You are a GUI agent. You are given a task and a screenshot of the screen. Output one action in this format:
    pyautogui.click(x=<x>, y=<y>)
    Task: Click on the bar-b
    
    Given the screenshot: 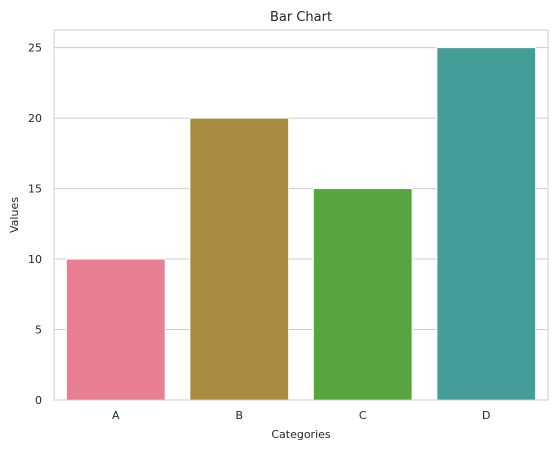 What is the action you would take?
    pyautogui.click(x=239, y=259)
    